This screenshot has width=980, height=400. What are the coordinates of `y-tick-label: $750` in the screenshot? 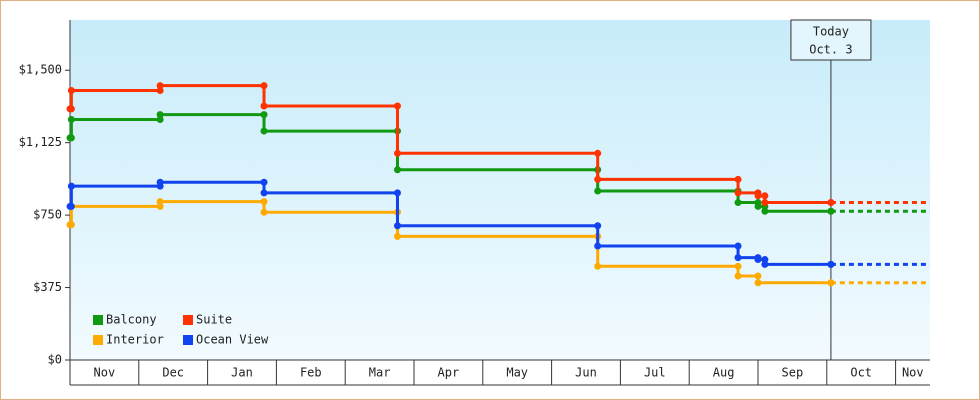 It's located at (47, 215).